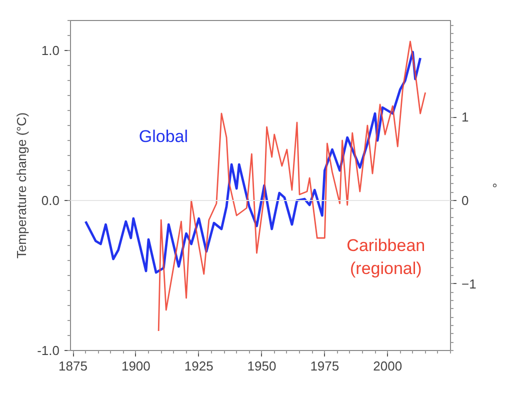 Image resolution: width=521 pixels, height=405 pixels. Describe the element at coordinates (50, 200) in the screenshot. I see `y-tick-label: 0.0` at that location.